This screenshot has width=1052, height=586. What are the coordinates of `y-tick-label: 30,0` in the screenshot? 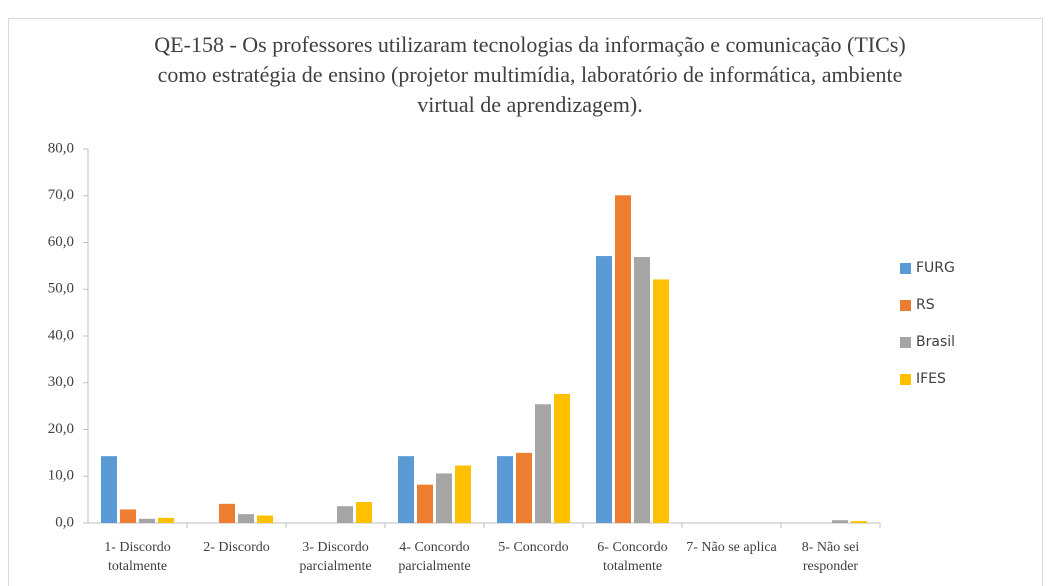 It's located at (61, 382).